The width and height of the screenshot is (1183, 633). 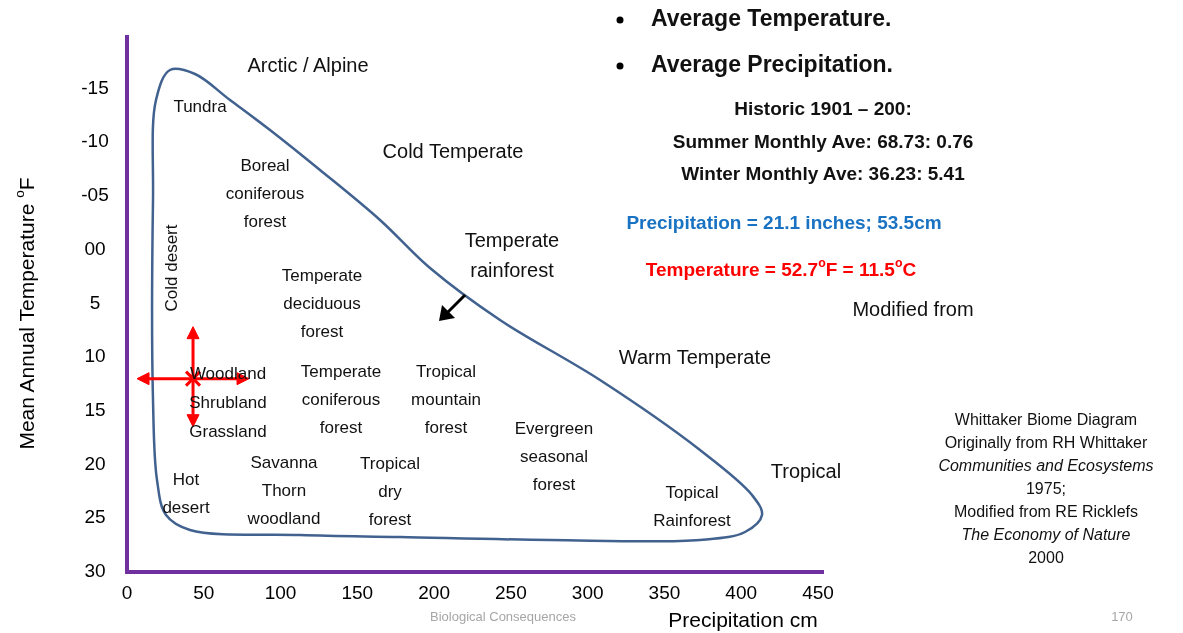 I want to click on x-tick-label: 100, so click(x=280, y=593).